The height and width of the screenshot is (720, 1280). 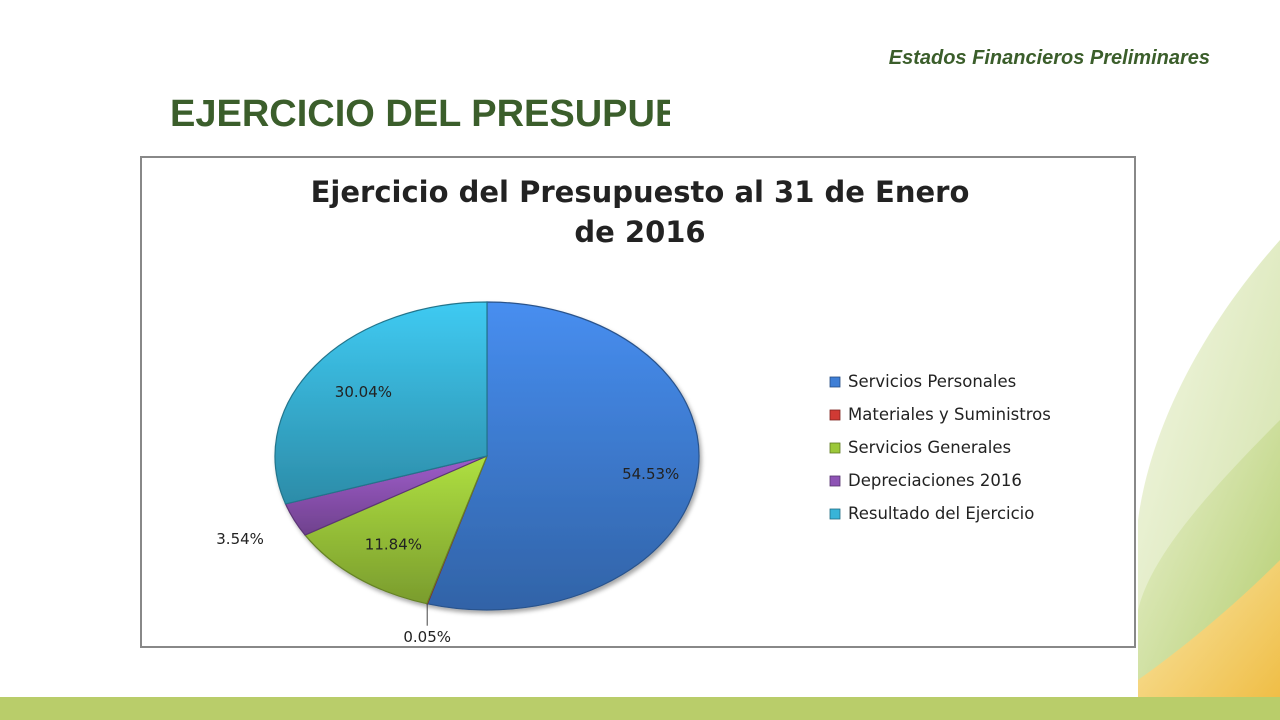 What do you see at coordinates (363, 392) in the screenshot?
I see `data-label-5: 30.04%` at bounding box center [363, 392].